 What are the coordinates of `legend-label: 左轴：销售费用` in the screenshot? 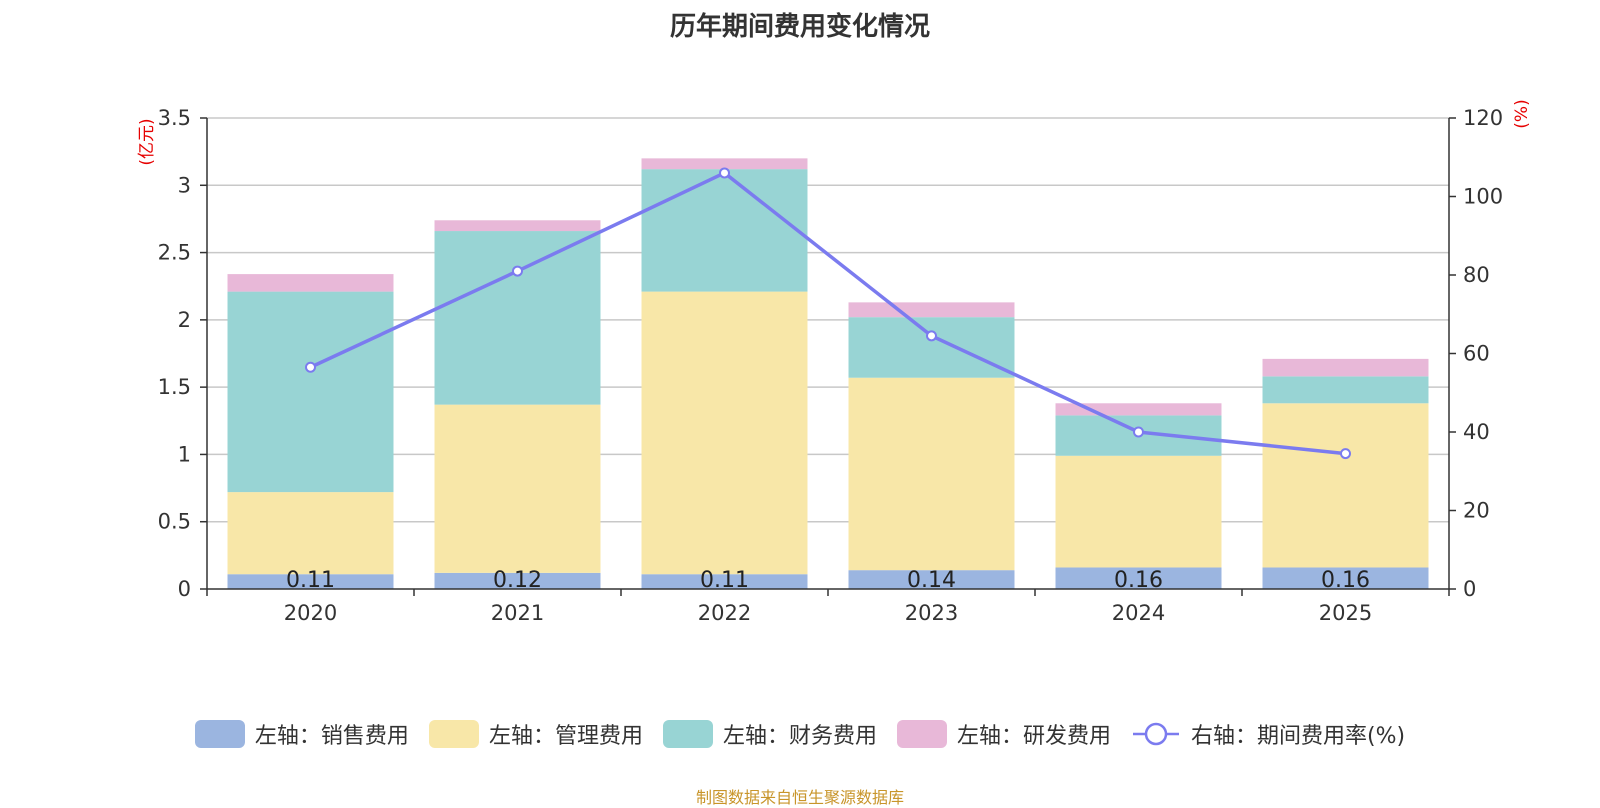 It's located at (331, 736).